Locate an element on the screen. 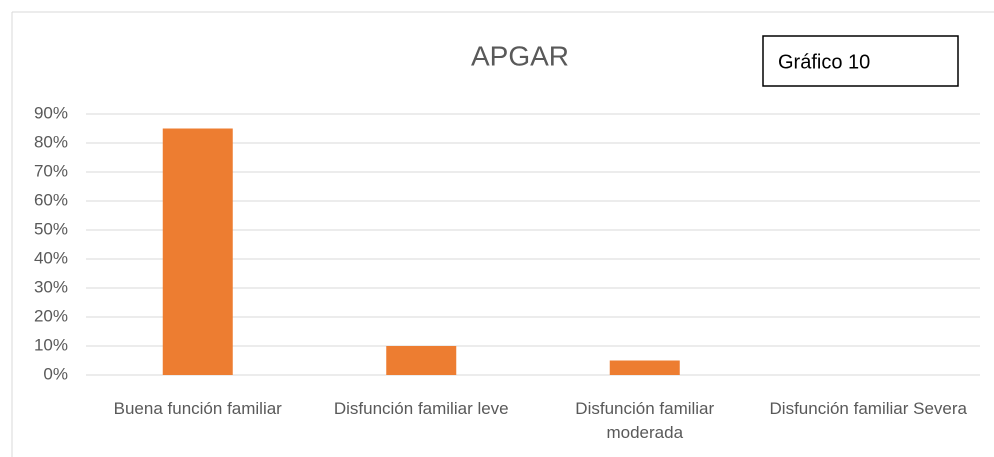 This screenshot has width=994, height=457. y-tick-label: 80% is located at coordinates (51, 141).